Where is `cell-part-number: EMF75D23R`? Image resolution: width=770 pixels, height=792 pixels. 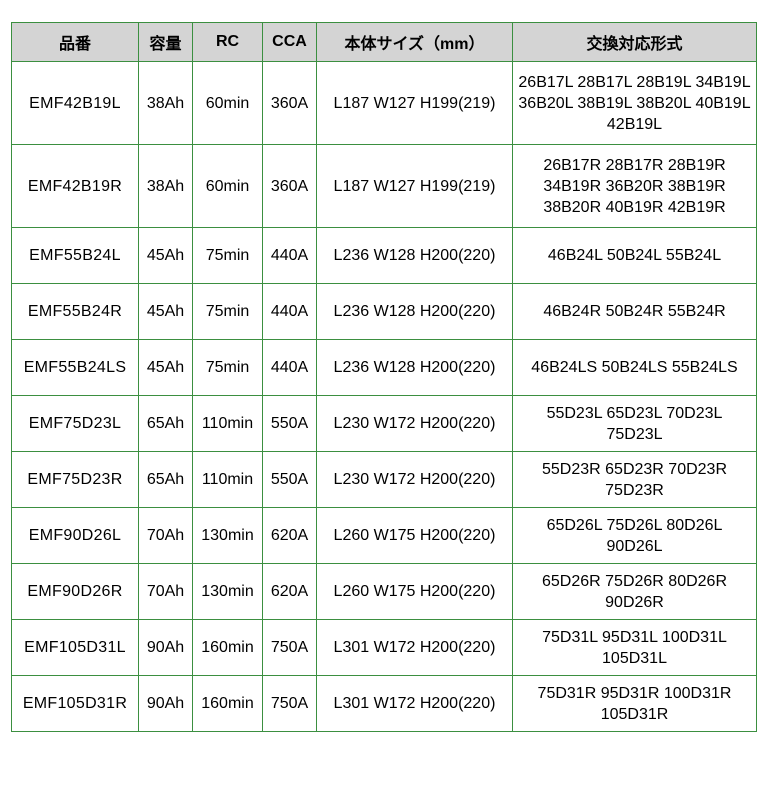 cell-part-number: EMF75D23R is located at coordinates (75, 479).